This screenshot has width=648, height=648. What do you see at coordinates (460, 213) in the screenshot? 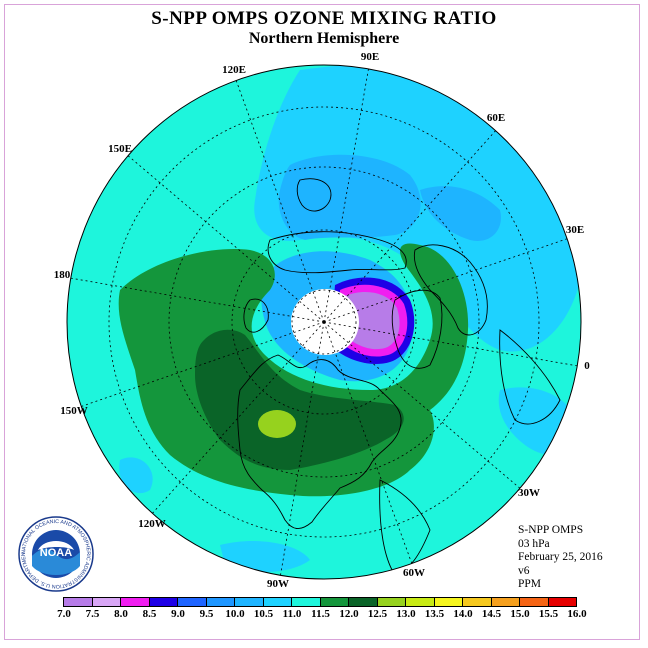
I see `field-band-9-5-east` at bounding box center [460, 213].